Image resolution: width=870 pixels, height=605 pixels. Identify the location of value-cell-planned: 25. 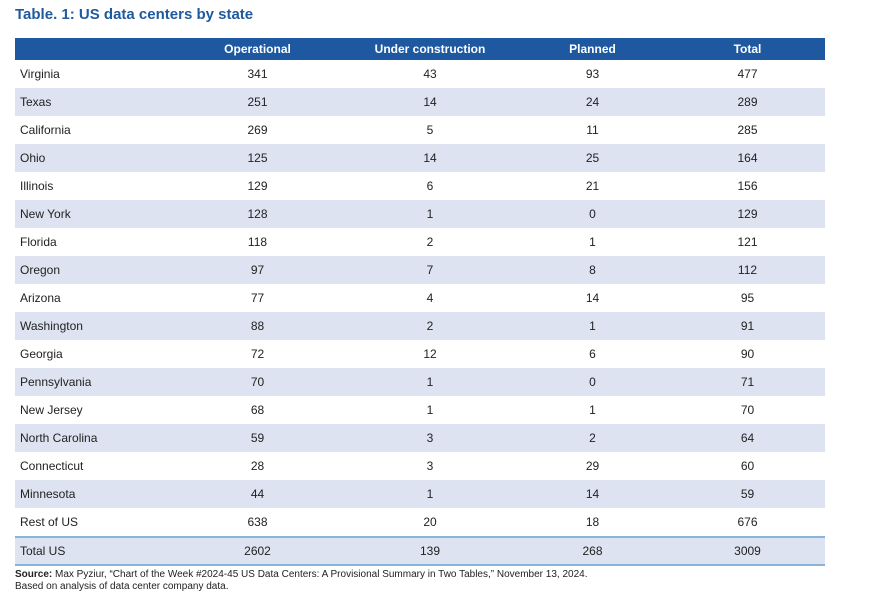
(592, 158).